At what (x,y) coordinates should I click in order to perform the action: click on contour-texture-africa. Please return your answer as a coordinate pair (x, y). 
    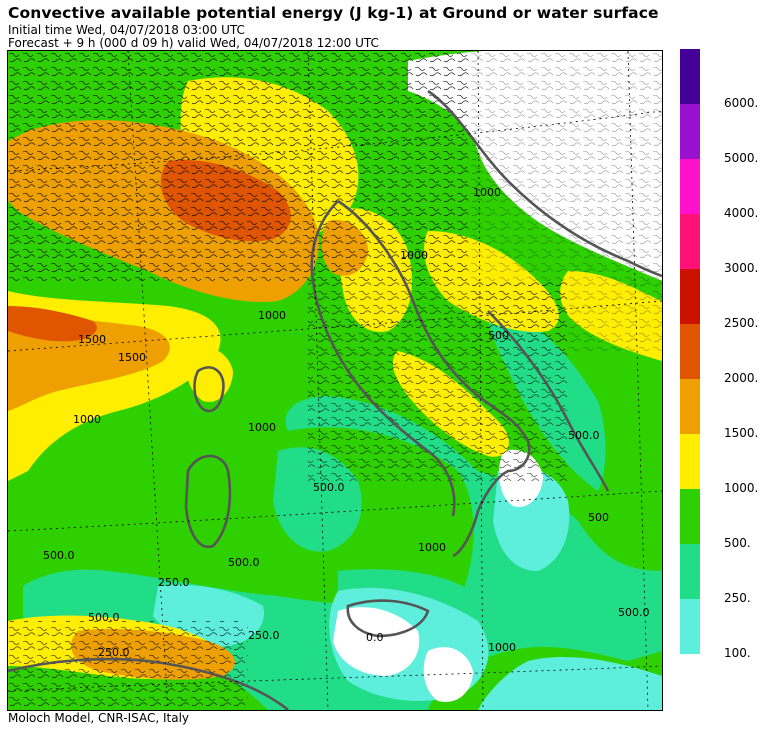
    Looking at the image, I should click on (128, 665).